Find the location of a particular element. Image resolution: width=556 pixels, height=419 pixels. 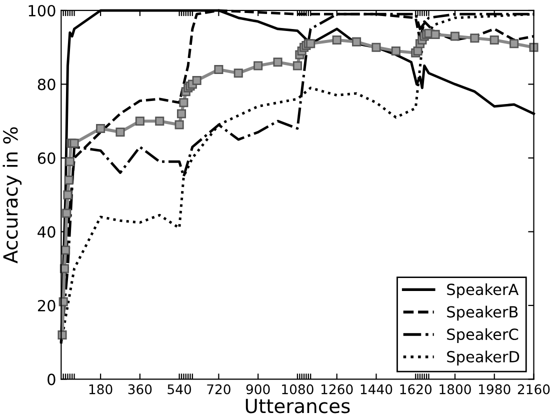

y-tick-label: 40 is located at coordinates (47, 232).